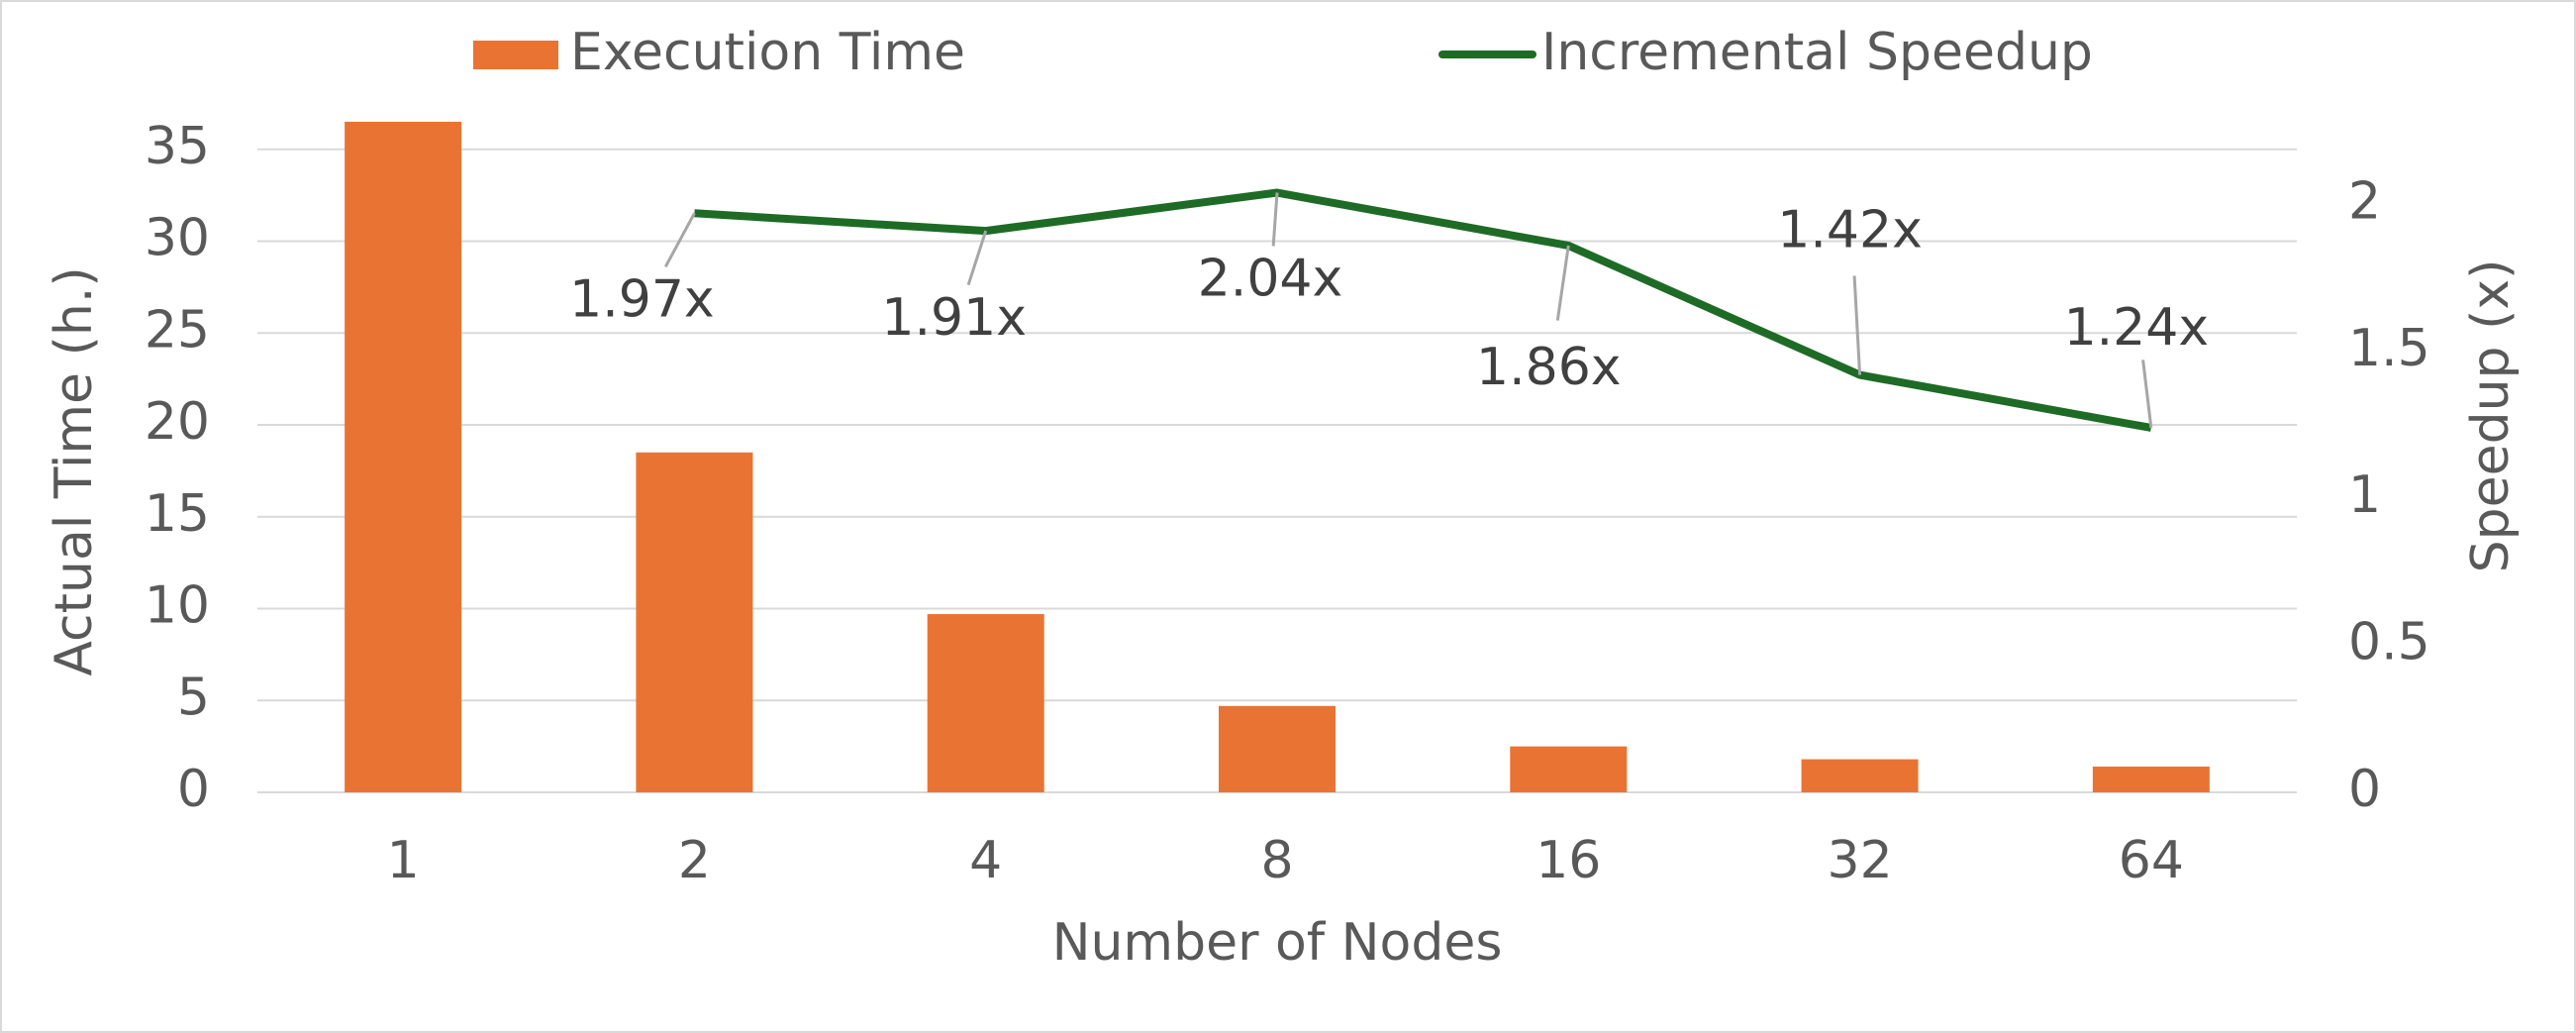 This screenshot has height=1033, width=2576. I want to click on y2-tick-label: 1, so click(2365, 495).